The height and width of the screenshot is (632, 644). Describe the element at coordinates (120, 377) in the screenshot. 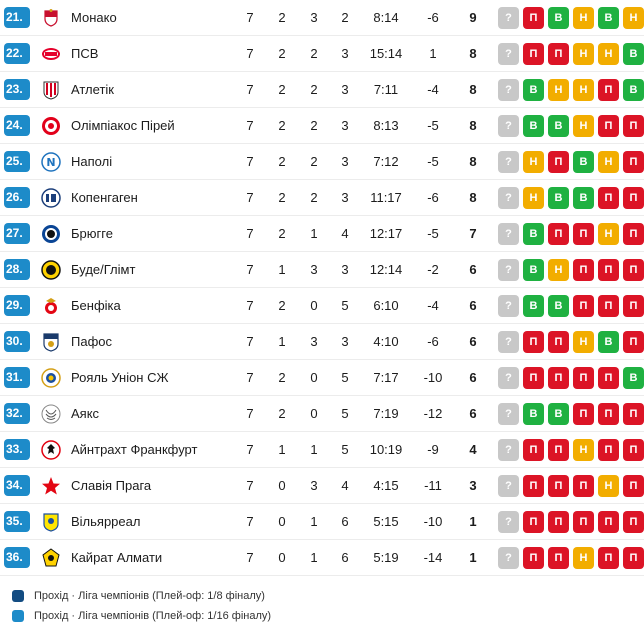

I see `team-name: Рояль Уніон СЖ` at that location.